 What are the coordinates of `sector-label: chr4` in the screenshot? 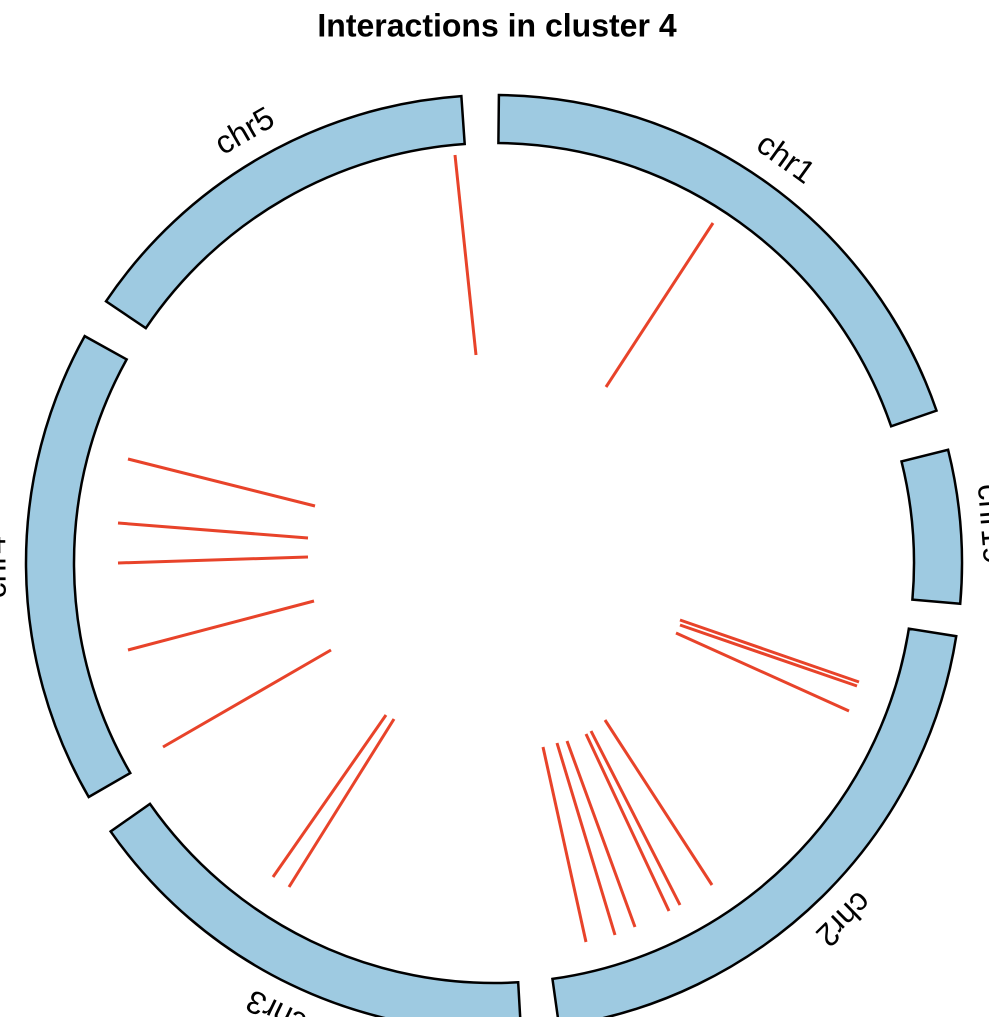 It's located at (6, 567).